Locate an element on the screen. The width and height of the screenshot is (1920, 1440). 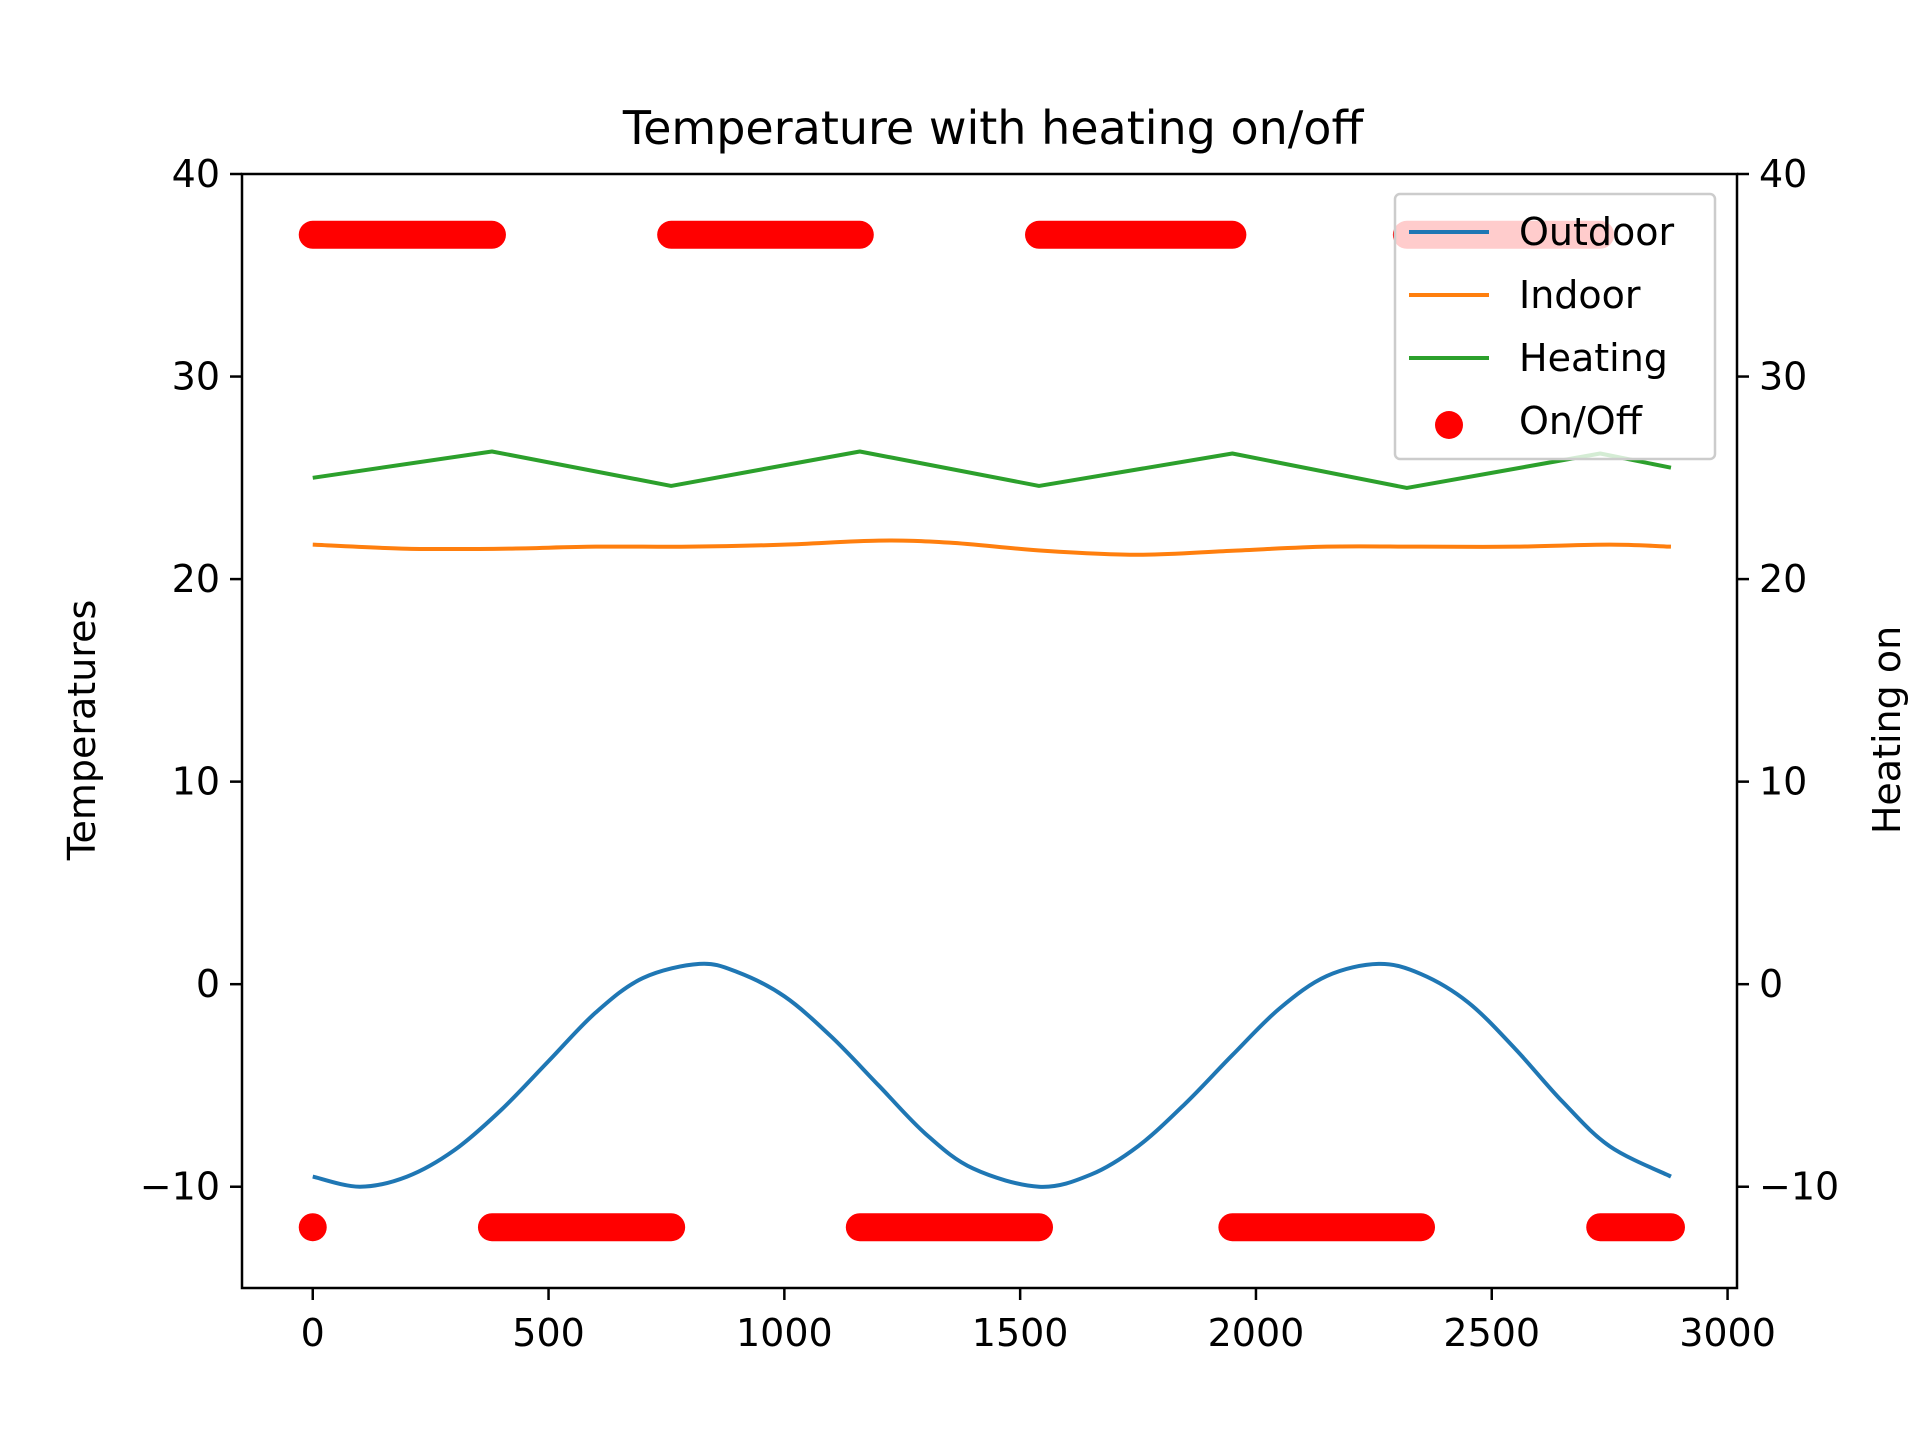
y-tick-label-right: 0 is located at coordinates (1771, 984).